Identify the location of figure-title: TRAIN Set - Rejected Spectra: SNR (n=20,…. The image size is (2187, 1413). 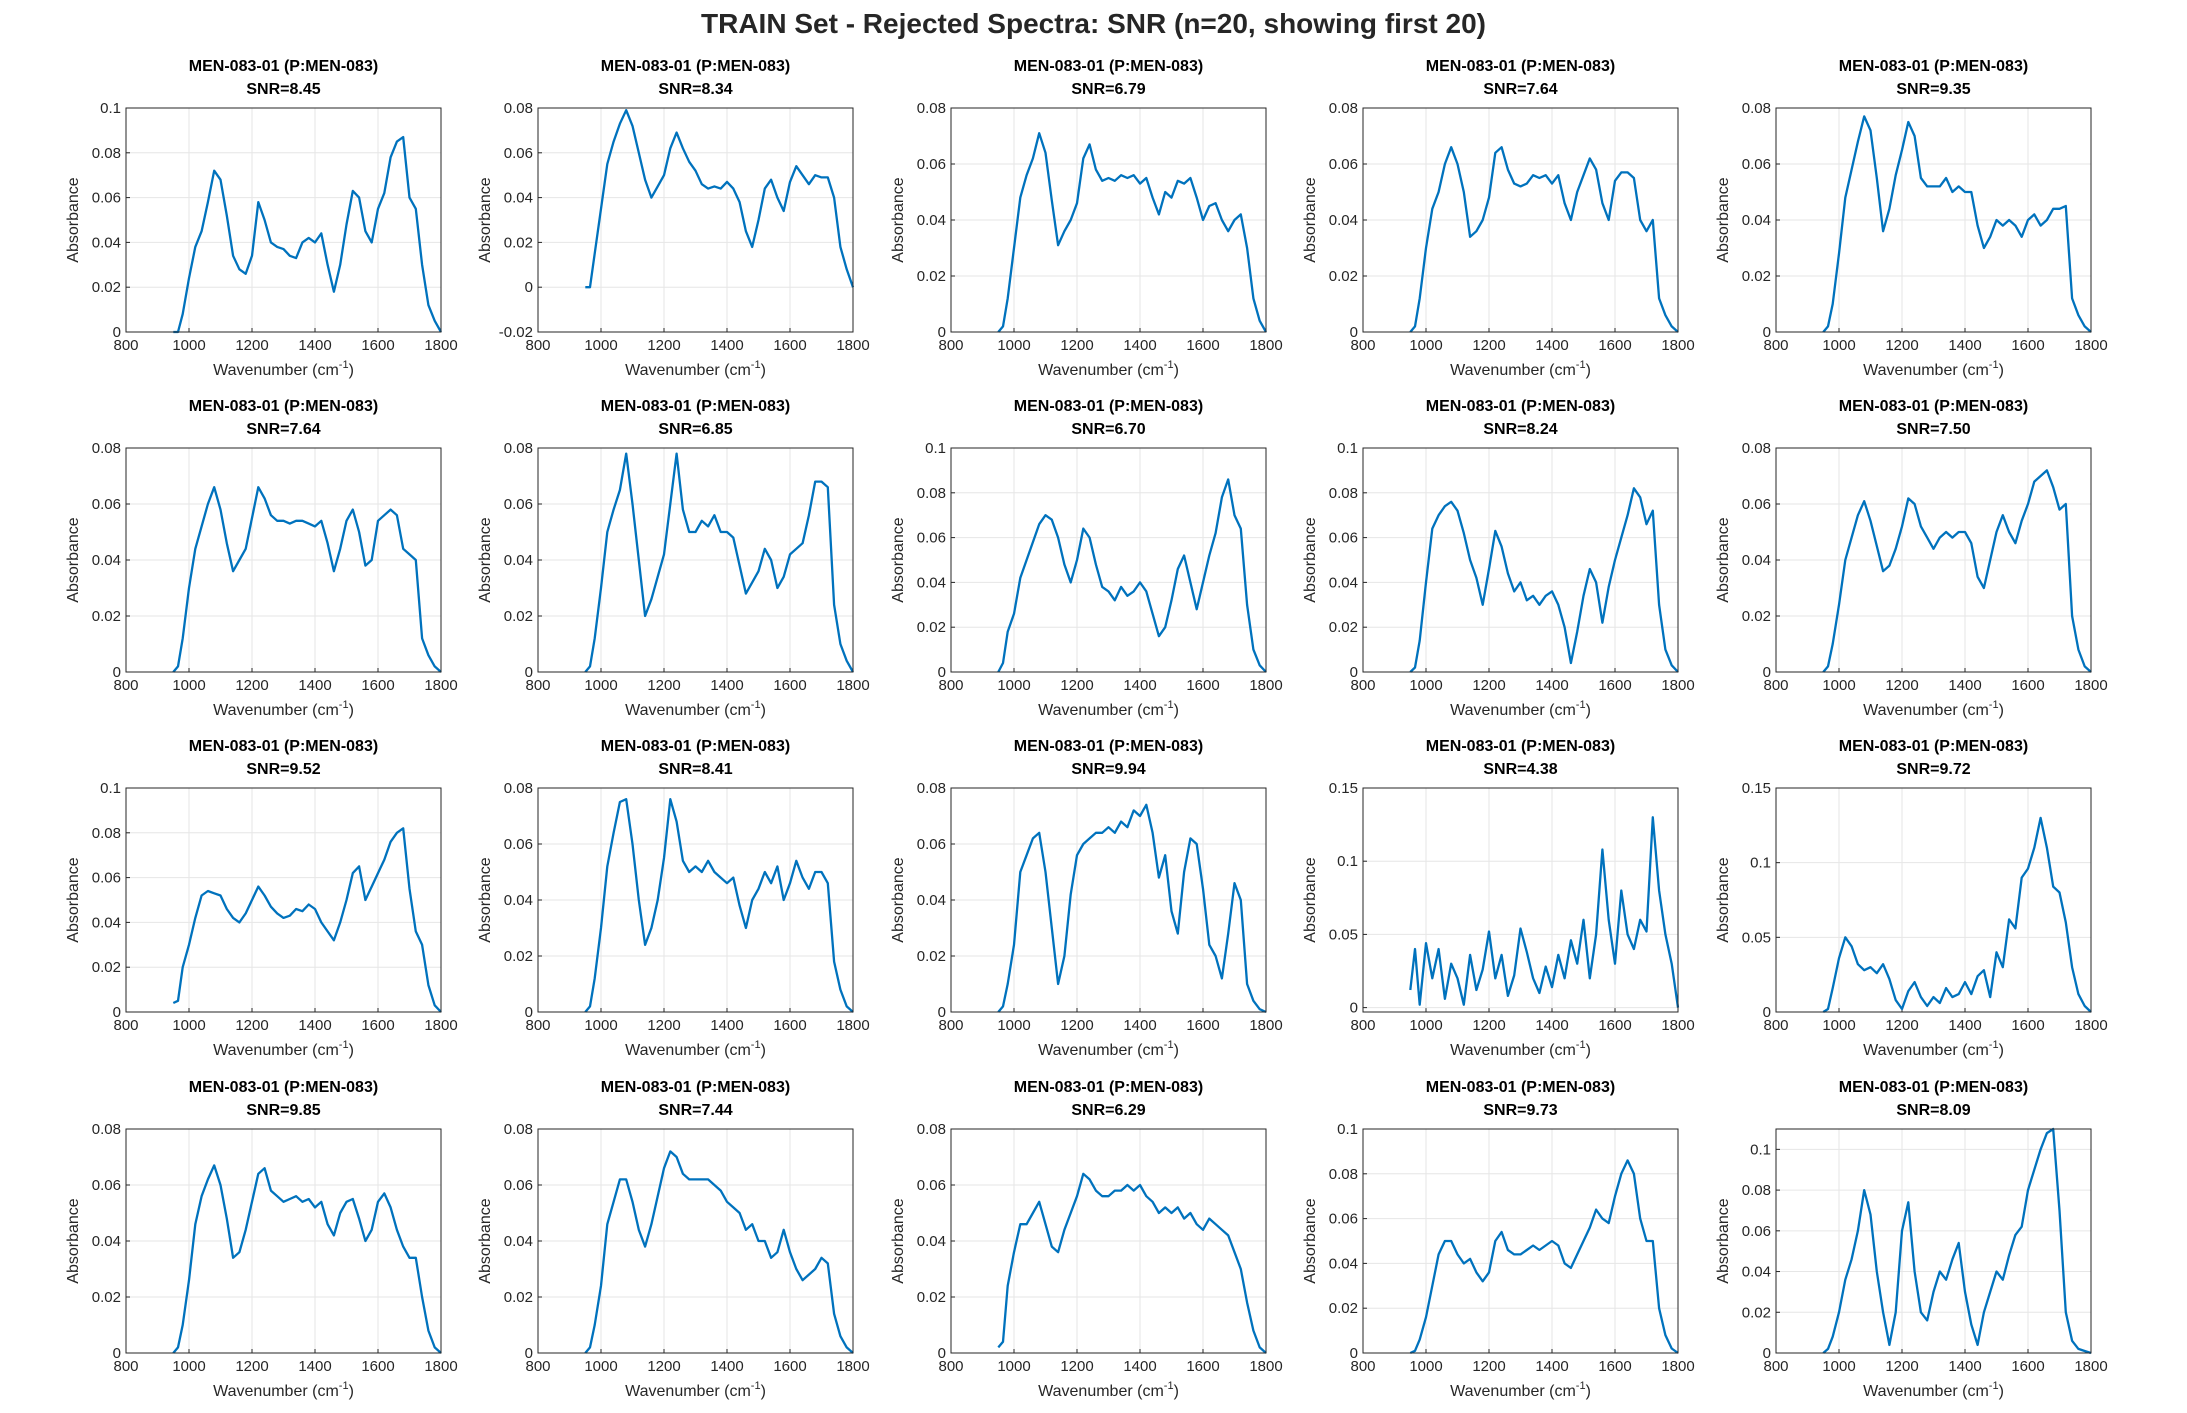
(1093, 23).